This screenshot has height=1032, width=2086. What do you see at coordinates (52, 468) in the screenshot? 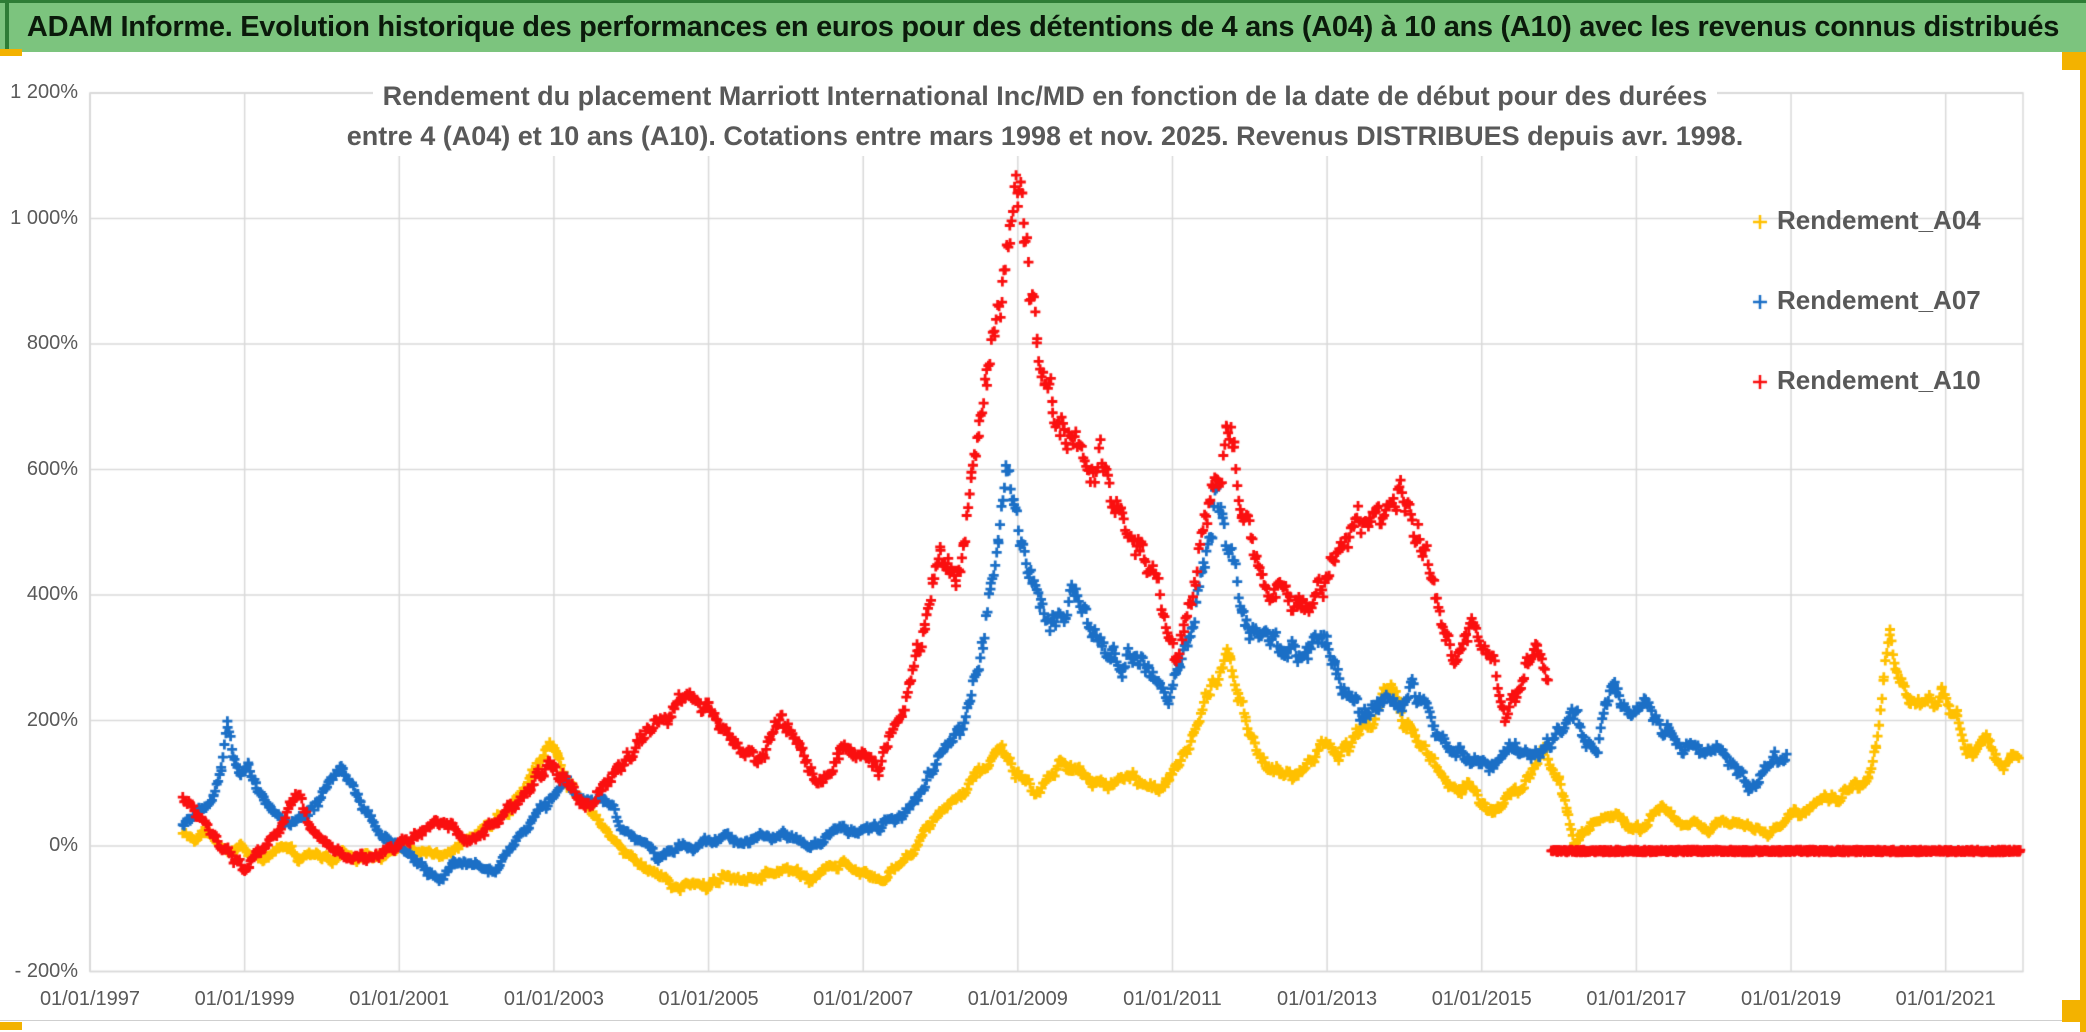
I see `y-axis-tick-label: 600%` at bounding box center [52, 468].